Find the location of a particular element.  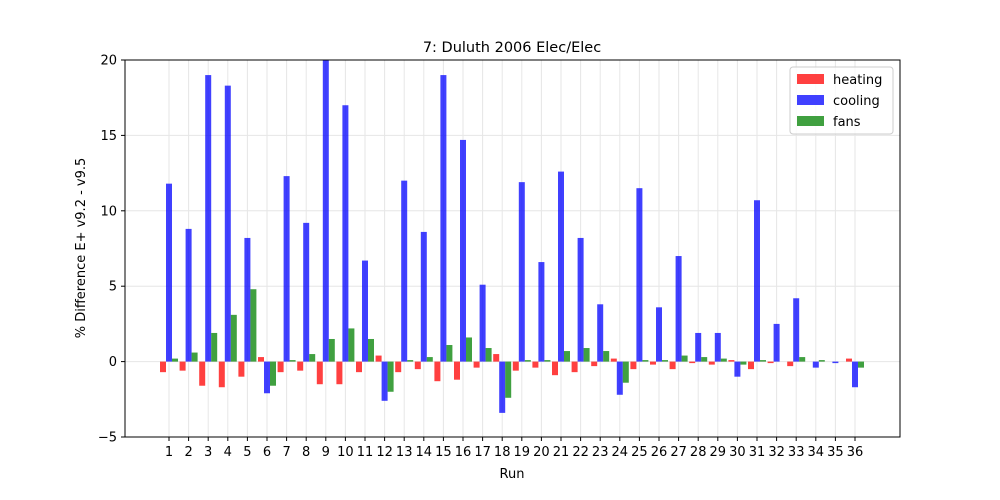

x-tick-label: 36 is located at coordinates (855, 452).